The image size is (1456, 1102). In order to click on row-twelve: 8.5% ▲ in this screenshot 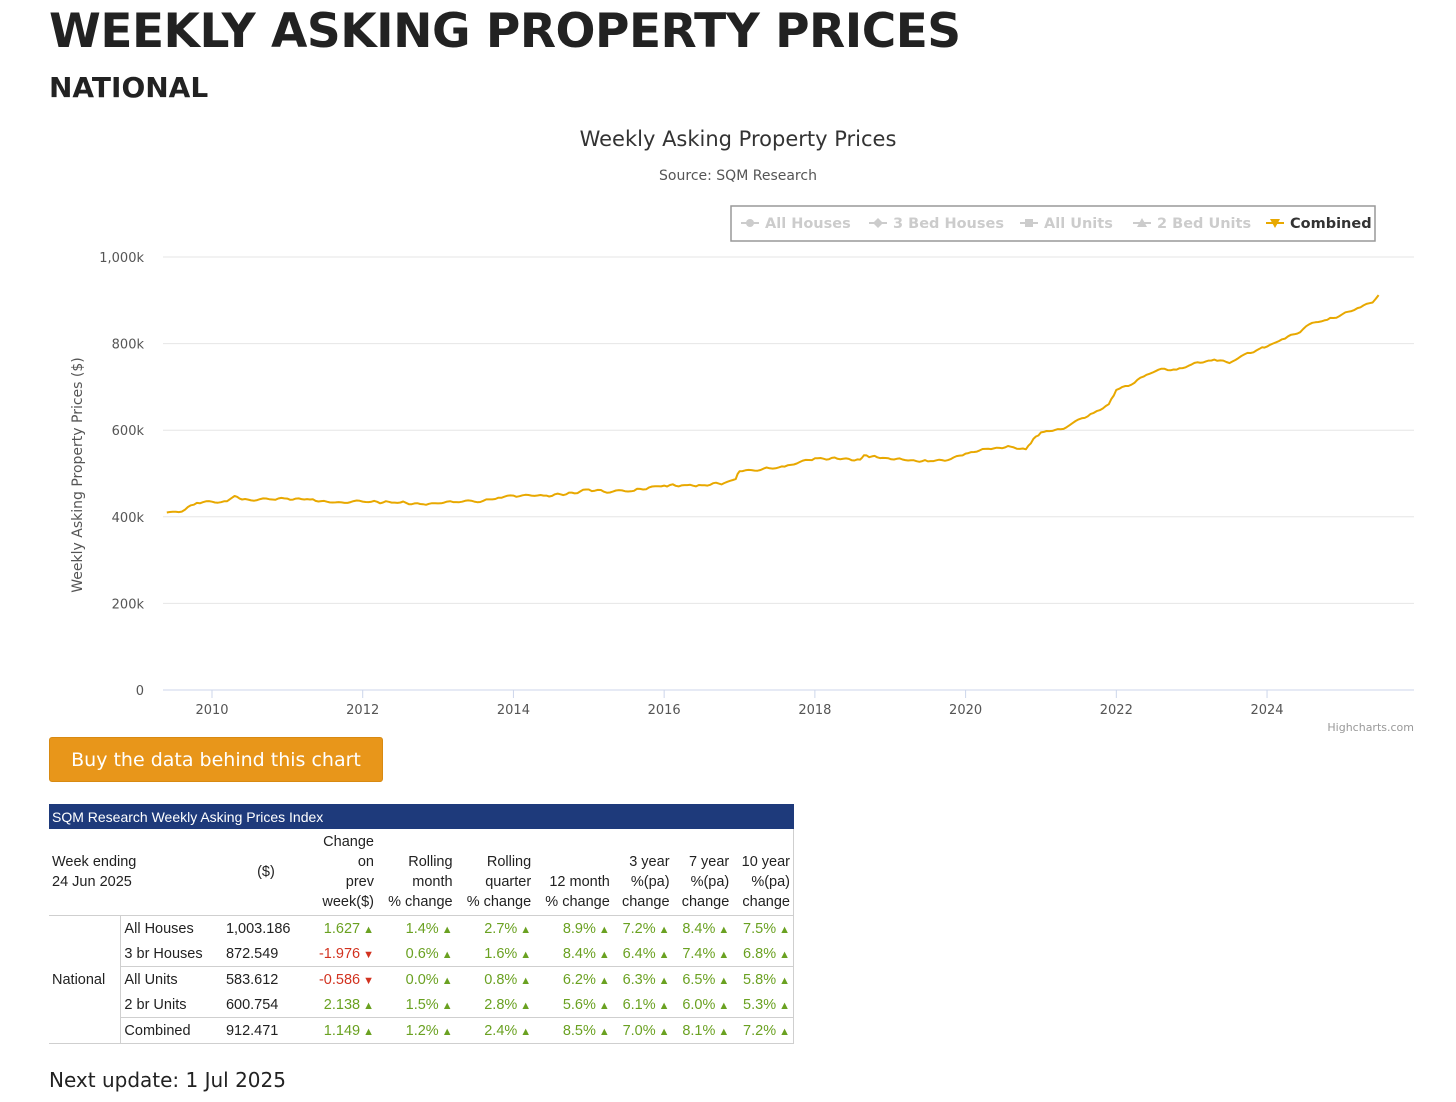, I will do `click(573, 1030)`.